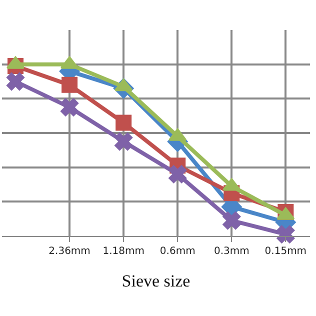 This screenshot has width=316, height=316. Describe the element at coordinates (178, 251) in the screenshot. I see `x-tick-label: 0.6mm` at that location.